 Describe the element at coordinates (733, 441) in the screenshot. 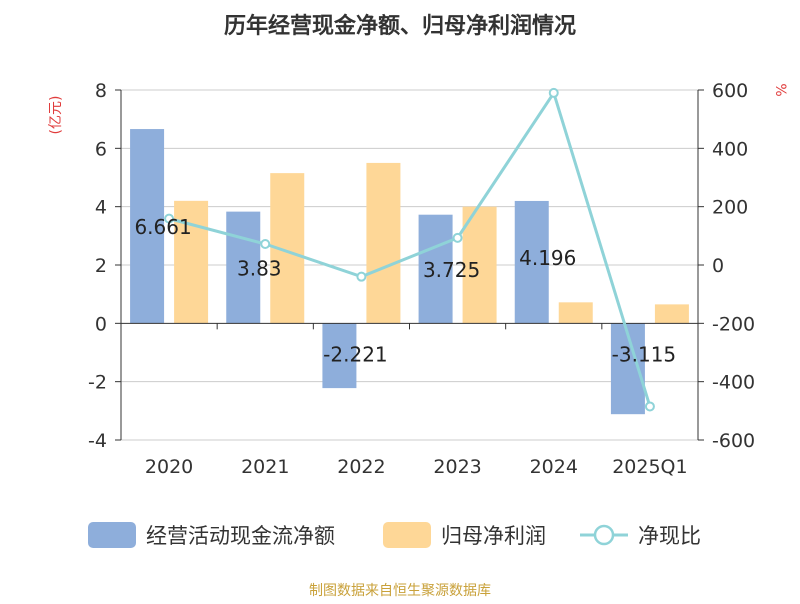

I see `right-axis-tick-label: -600` at that location.